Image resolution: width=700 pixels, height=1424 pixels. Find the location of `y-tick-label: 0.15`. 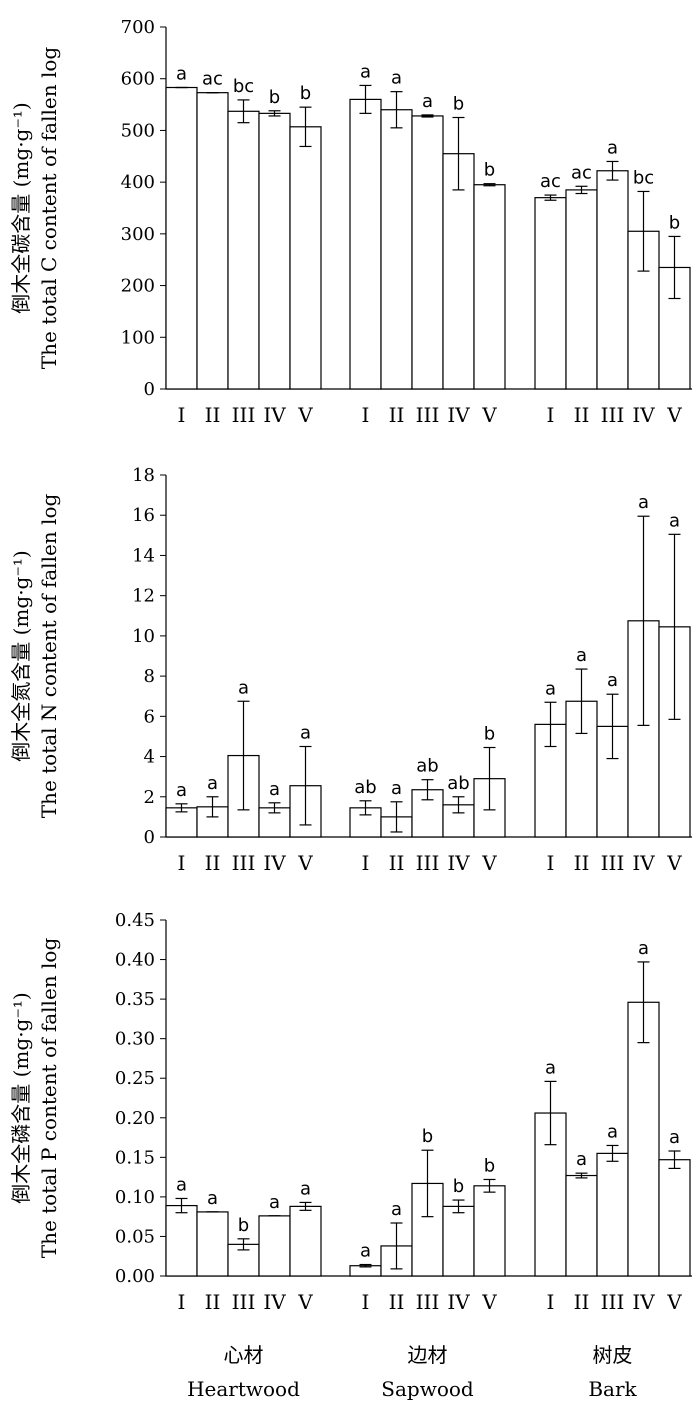

y-tick-label: 0.15 is located at coordinates (135, 1157).